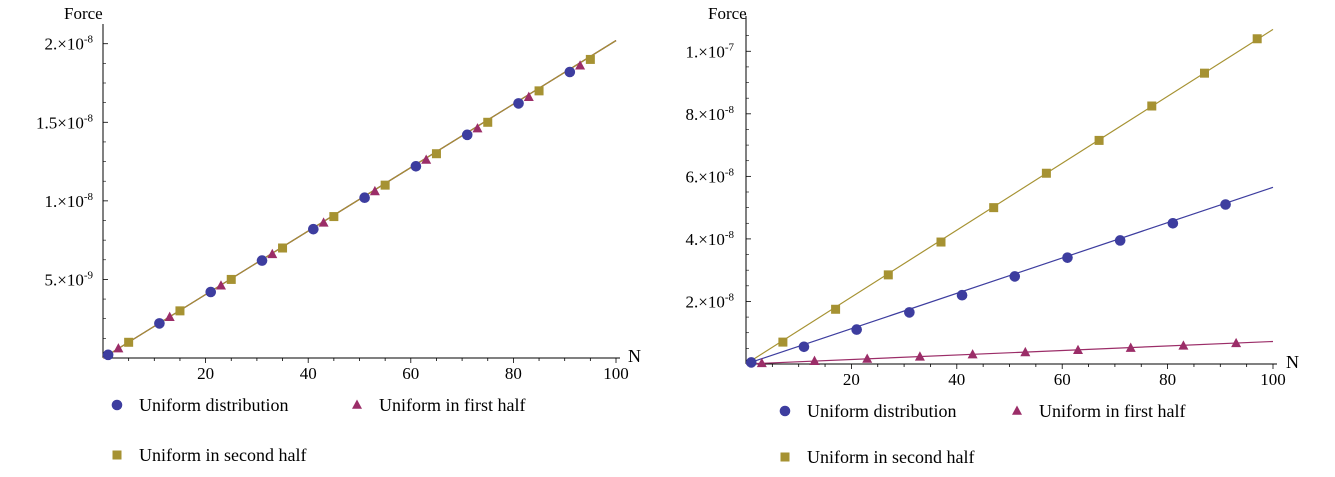  Describe the element at coordinates (46, 122) in the screenshot. I see `y-tick-mantissa: 1.5` at that location.